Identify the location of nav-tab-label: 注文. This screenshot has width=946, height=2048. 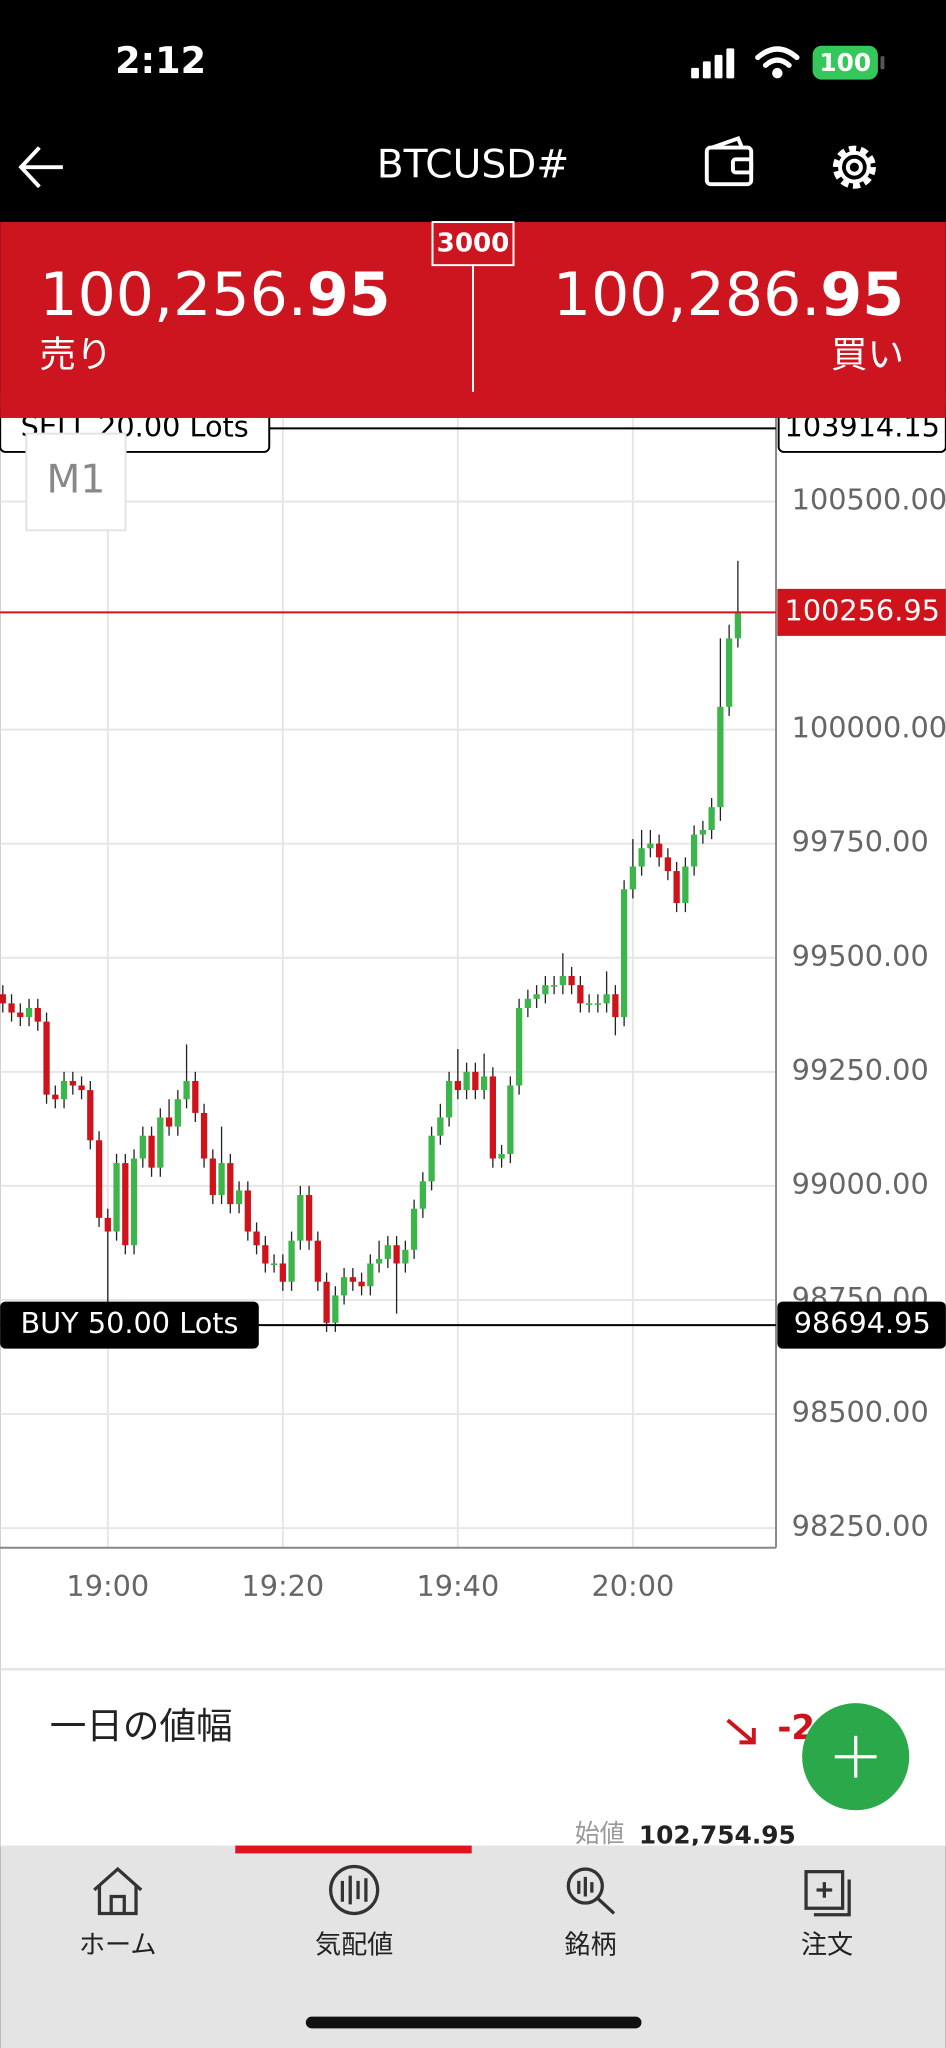
(827, 1946).